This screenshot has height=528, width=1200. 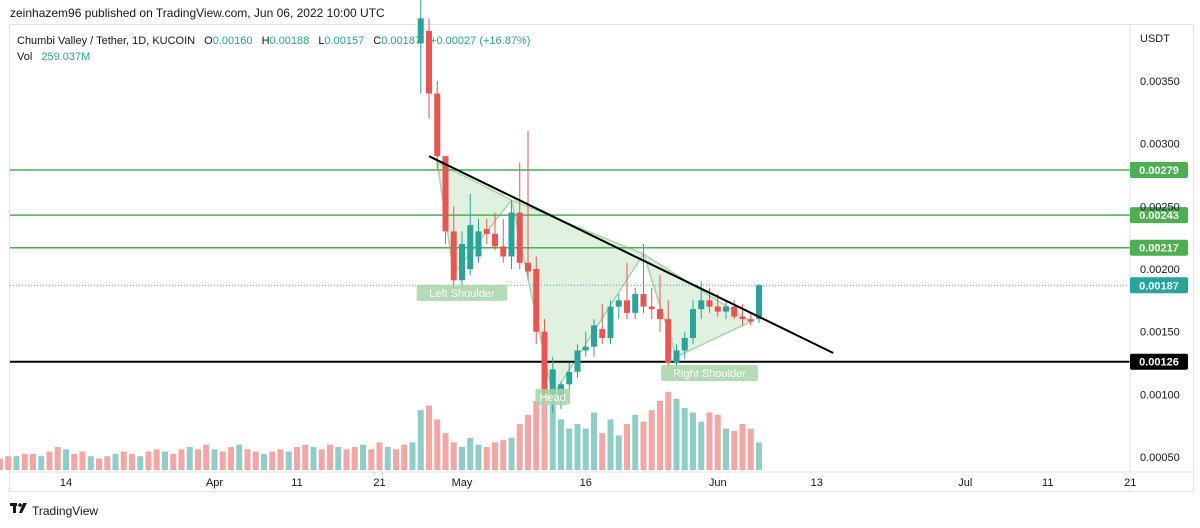 I want to click on x-tick-label: 11, so click(x=1047, y=483).